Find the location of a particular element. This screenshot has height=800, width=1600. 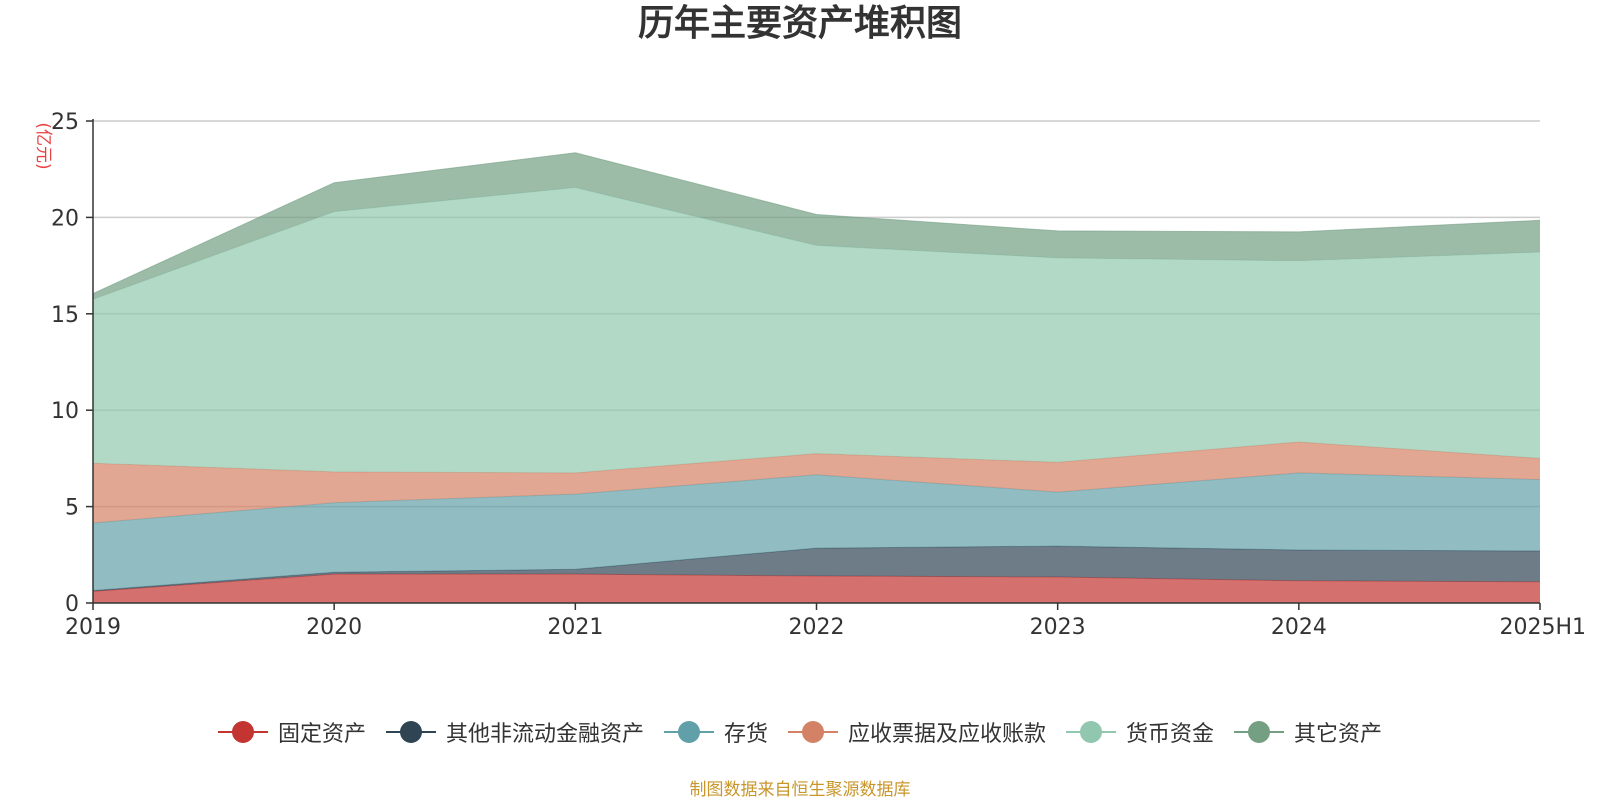

legend-label: 货币资金 is located at coordinates (1170, 734).